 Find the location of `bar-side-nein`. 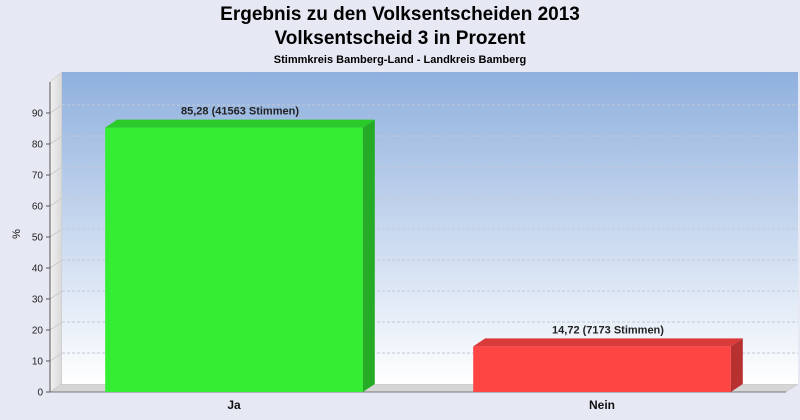

bar-side-nein is located at coordinates (736, 365).